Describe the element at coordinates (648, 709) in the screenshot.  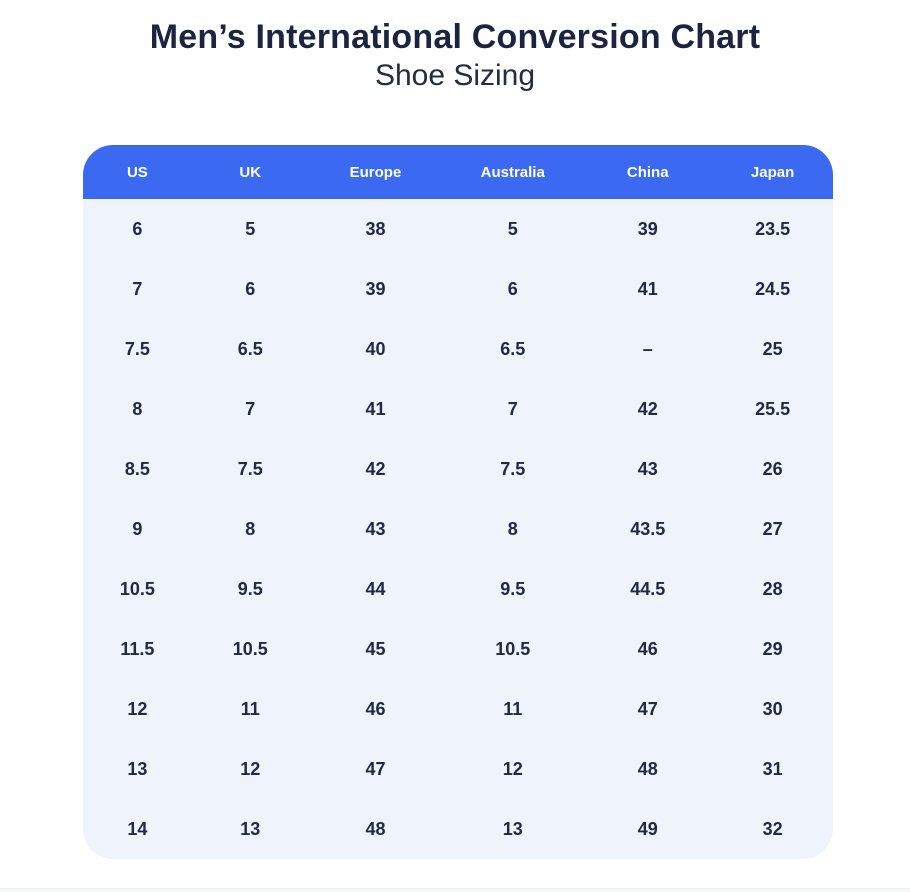
I see `size-cell-china: 47` at that location.